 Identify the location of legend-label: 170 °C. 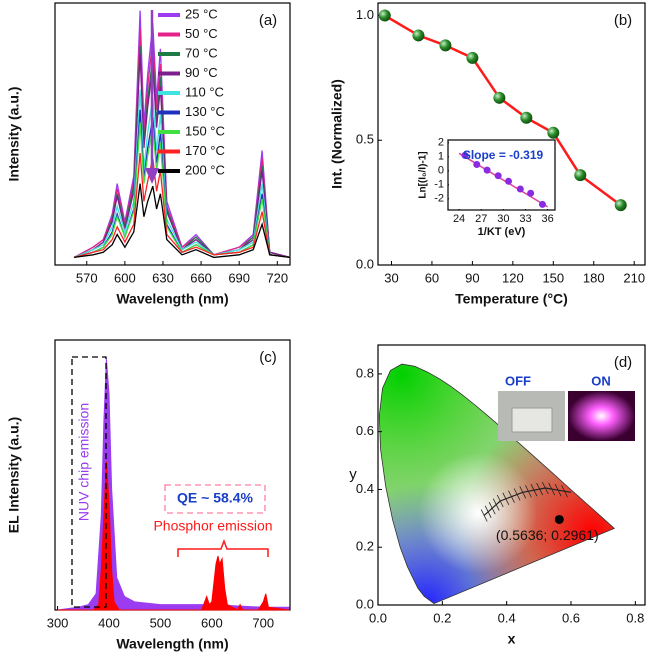
(205, 150).